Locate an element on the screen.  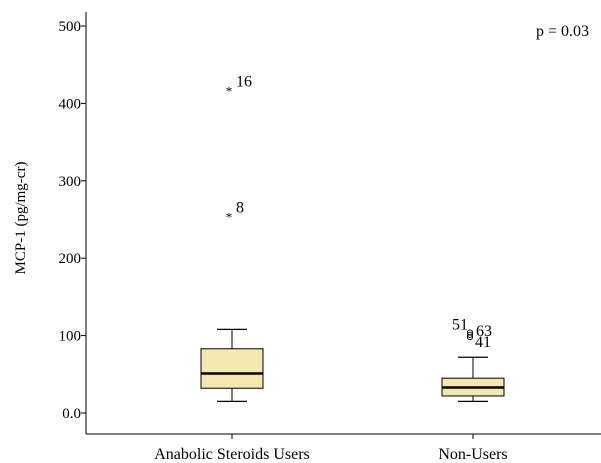
iqr-box is located at coordinates (232, 368).